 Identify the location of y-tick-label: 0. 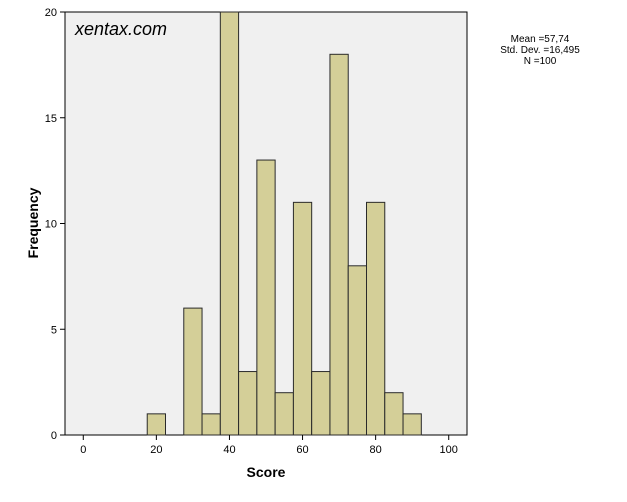
(54, 436).